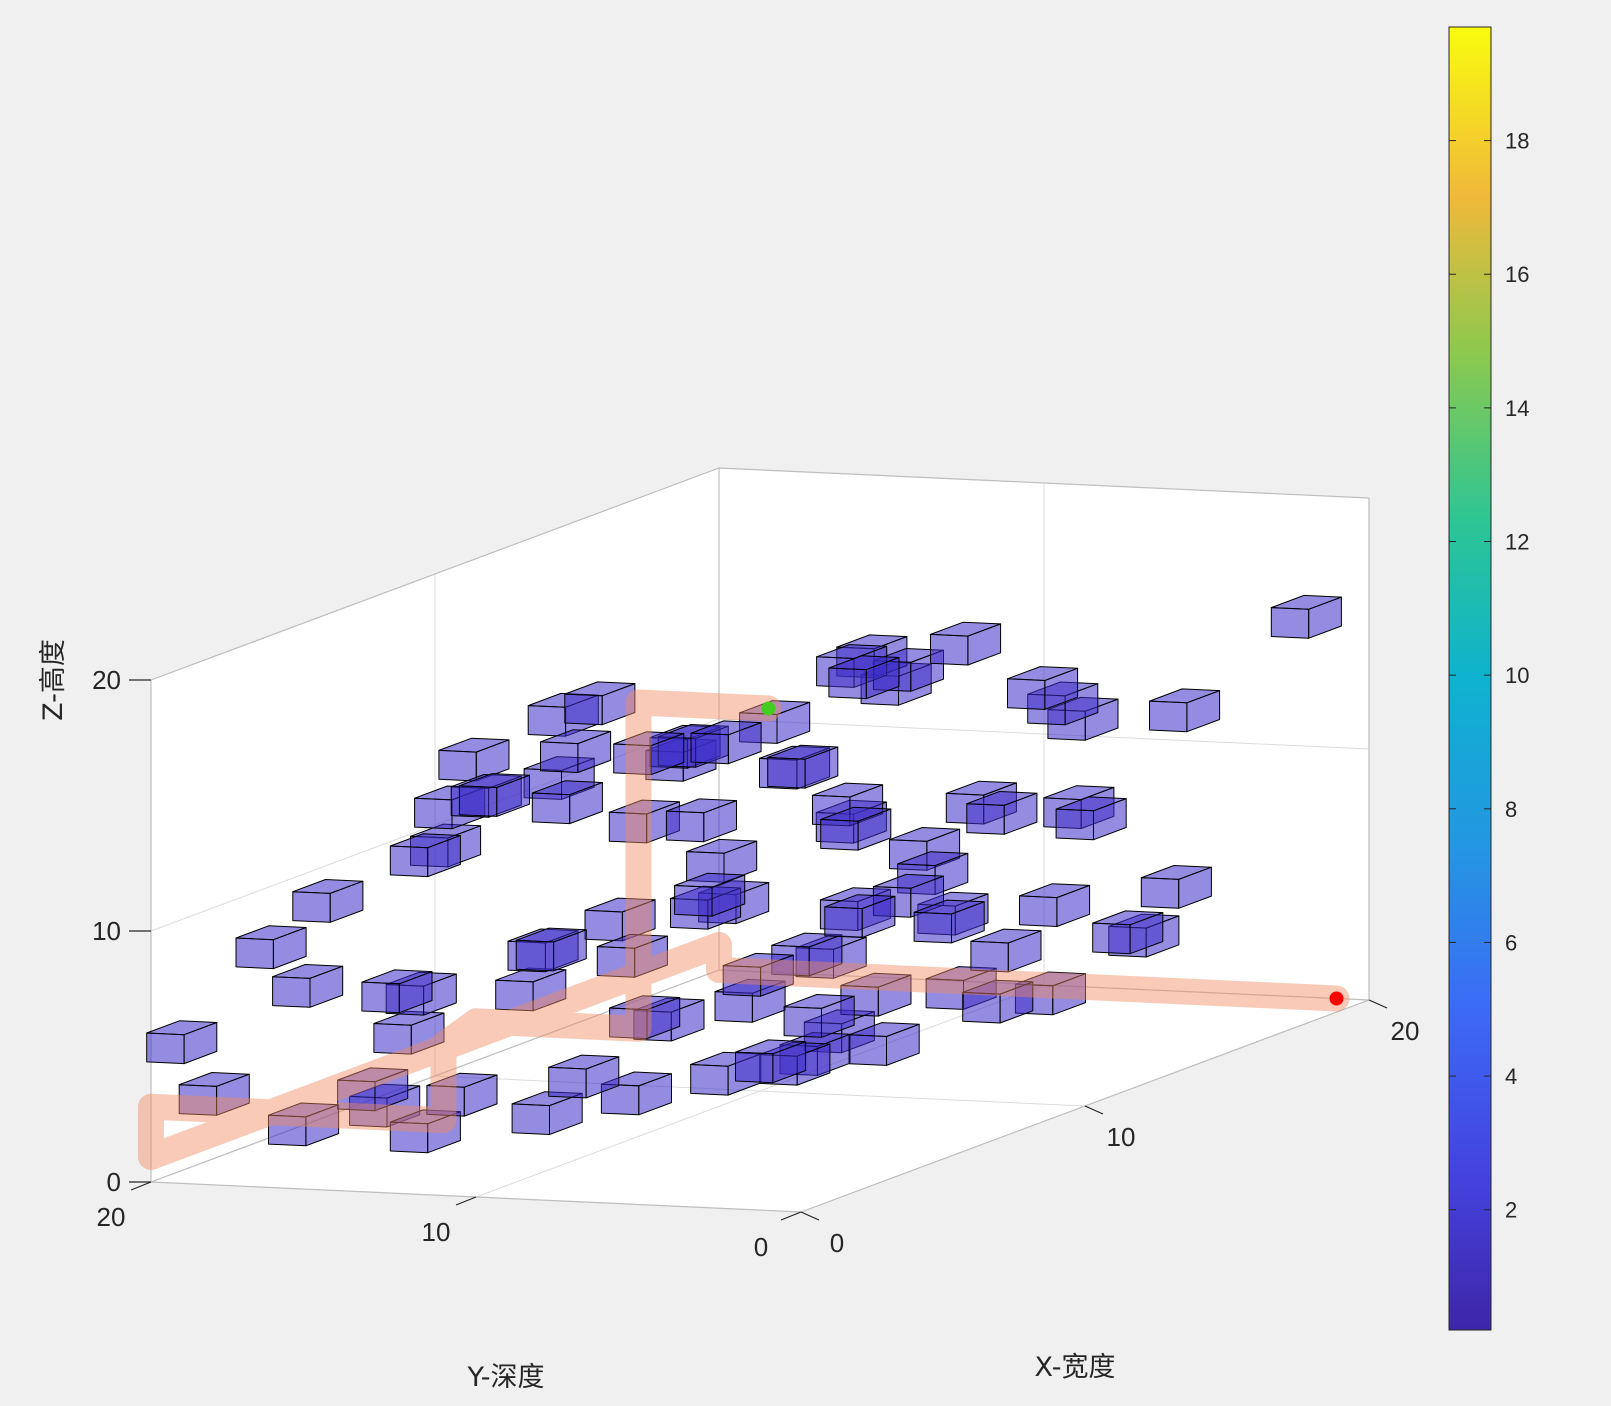  I want to click on colorbar-tick-label: 6, so click(1511, 942).